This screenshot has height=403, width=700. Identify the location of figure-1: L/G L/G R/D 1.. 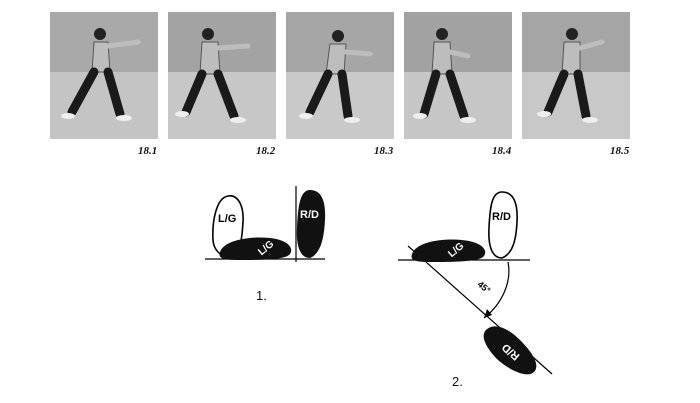
(265, 244).